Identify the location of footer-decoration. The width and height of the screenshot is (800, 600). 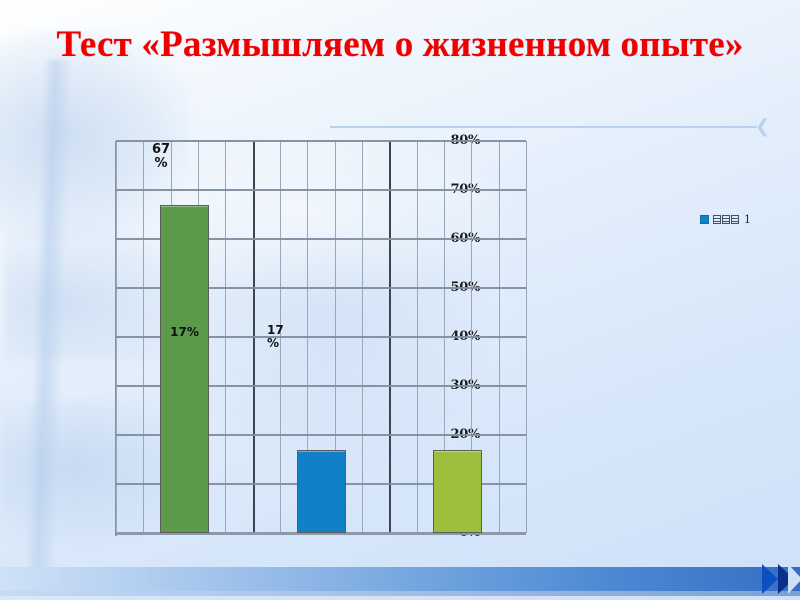
(400, 579).